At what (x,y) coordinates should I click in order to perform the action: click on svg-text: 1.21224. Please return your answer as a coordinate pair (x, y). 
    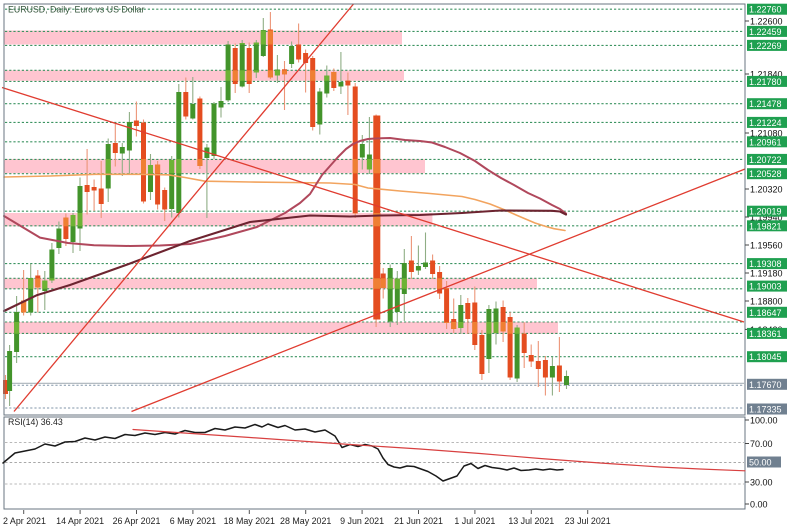
    Looking at the image, I should click on (765, 123).